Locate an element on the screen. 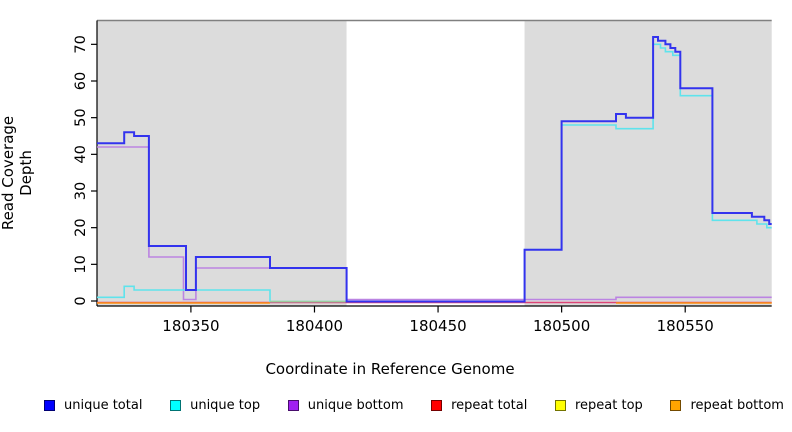  y-tick-label: 60 is located at coordinates (81, 81).